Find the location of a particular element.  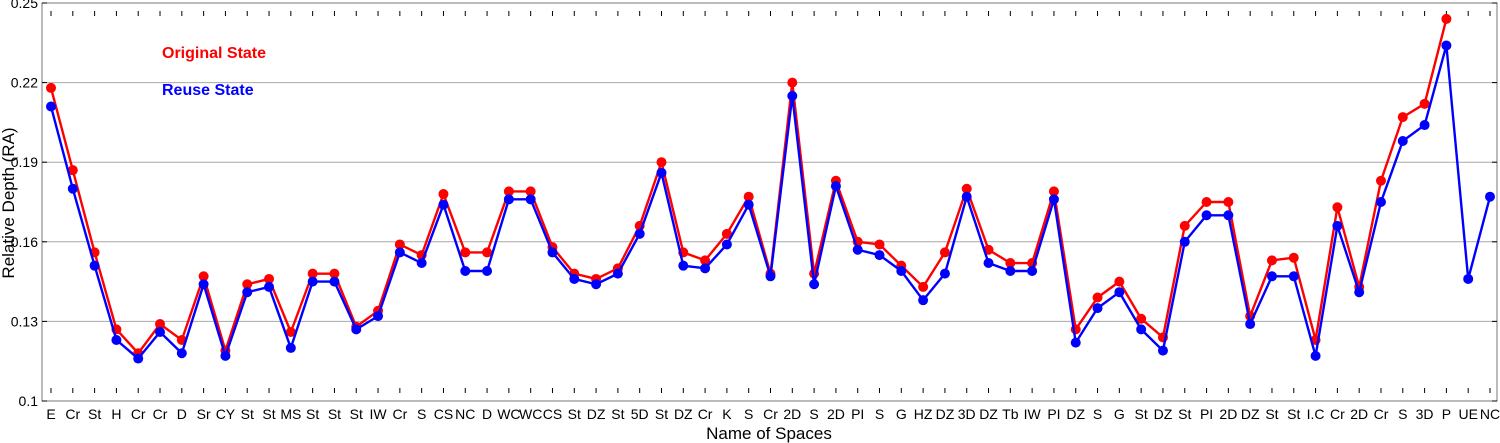

x-tick-label: CY is located at coordinates (226, 414).